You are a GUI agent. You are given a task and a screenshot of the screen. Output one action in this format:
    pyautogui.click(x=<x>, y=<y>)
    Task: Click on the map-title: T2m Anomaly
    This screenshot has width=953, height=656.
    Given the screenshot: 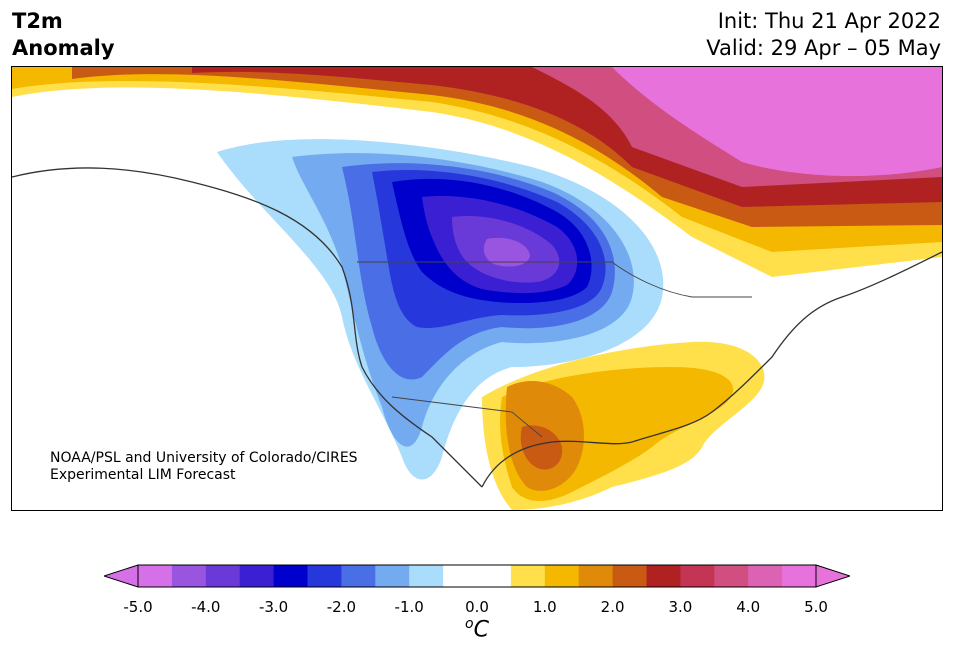 What is the action you would take?
    pyautogui.click(x=63, y=35)
    